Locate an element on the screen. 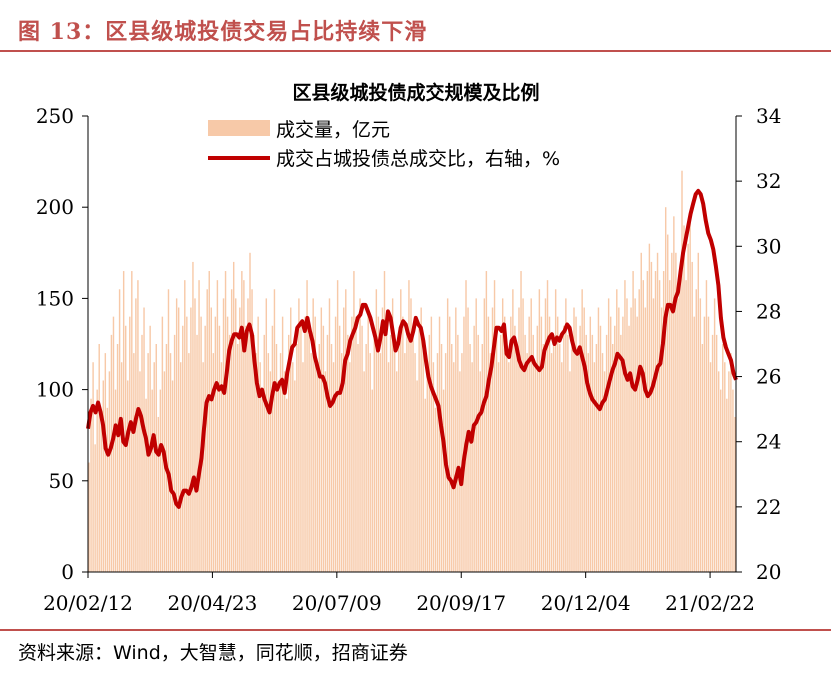 This screenshot has width=831, height=687. y2-tick-label: 30 is located at coordinates (768, 246).